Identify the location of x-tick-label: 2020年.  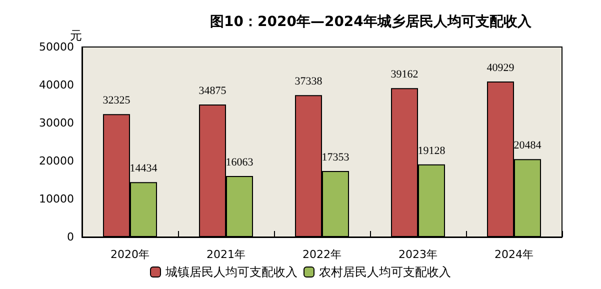
(130, 254).